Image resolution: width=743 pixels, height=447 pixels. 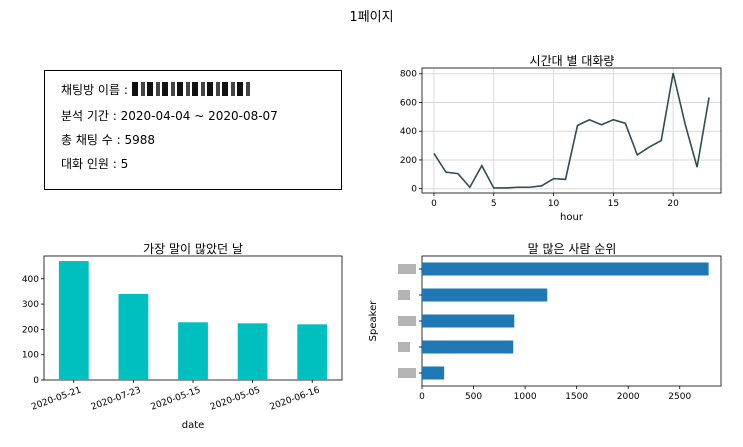 I want to click on hbar-x-tick-label: 2500, so click(x=679, y=397).